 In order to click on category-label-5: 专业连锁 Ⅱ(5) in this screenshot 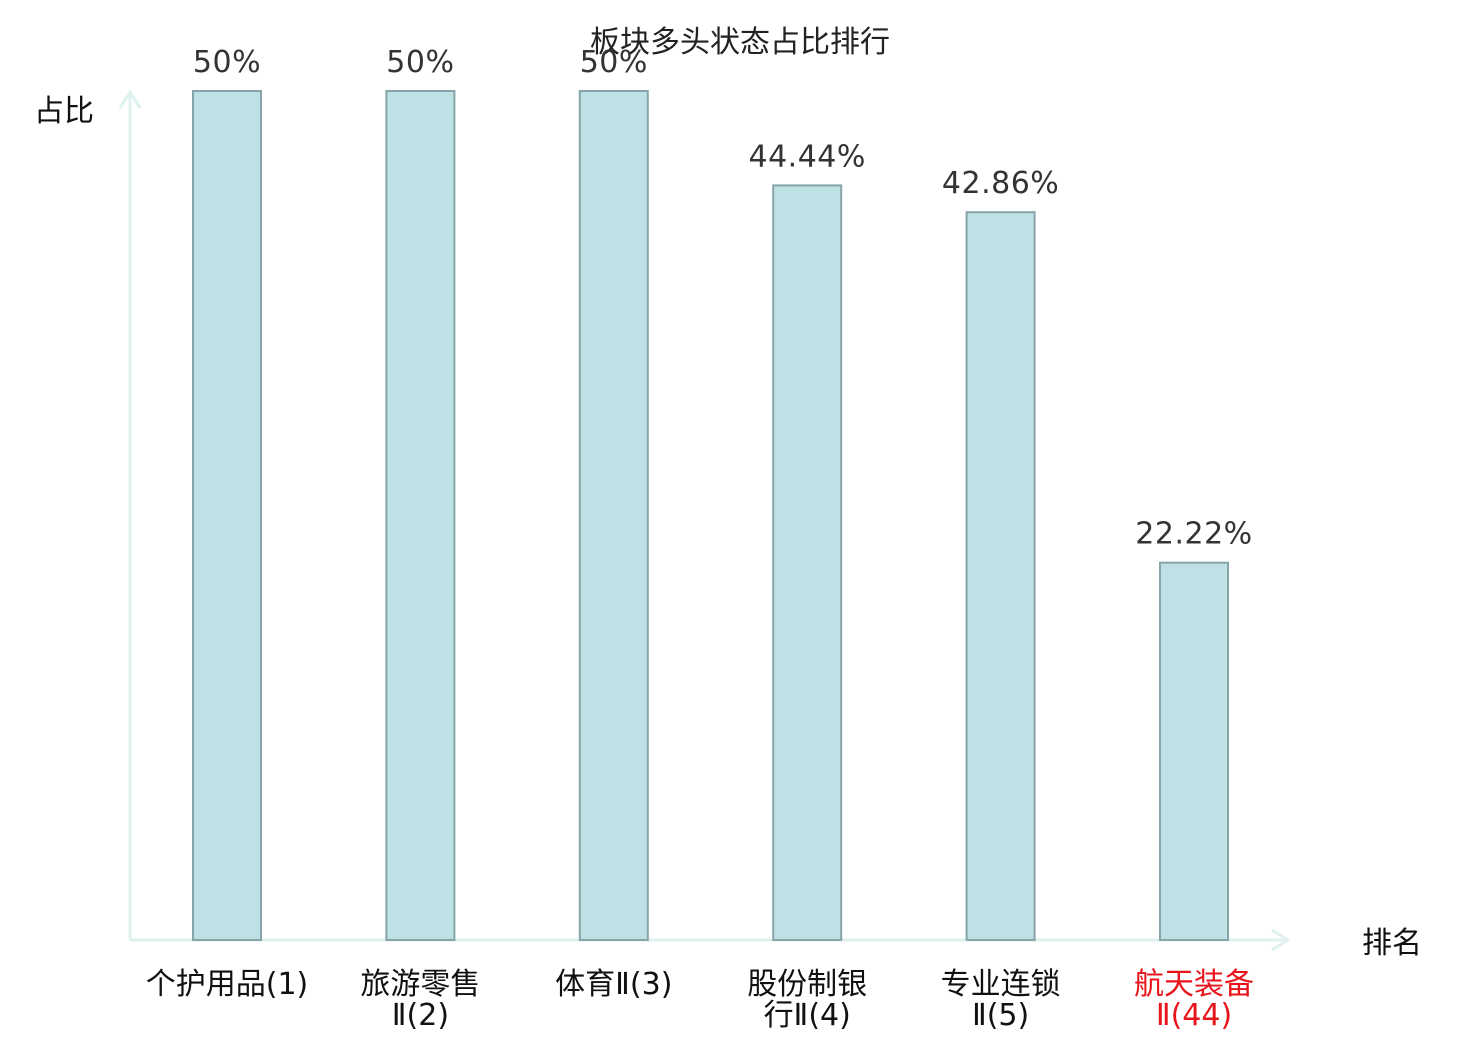, I will do `click(1001, 1000)`.